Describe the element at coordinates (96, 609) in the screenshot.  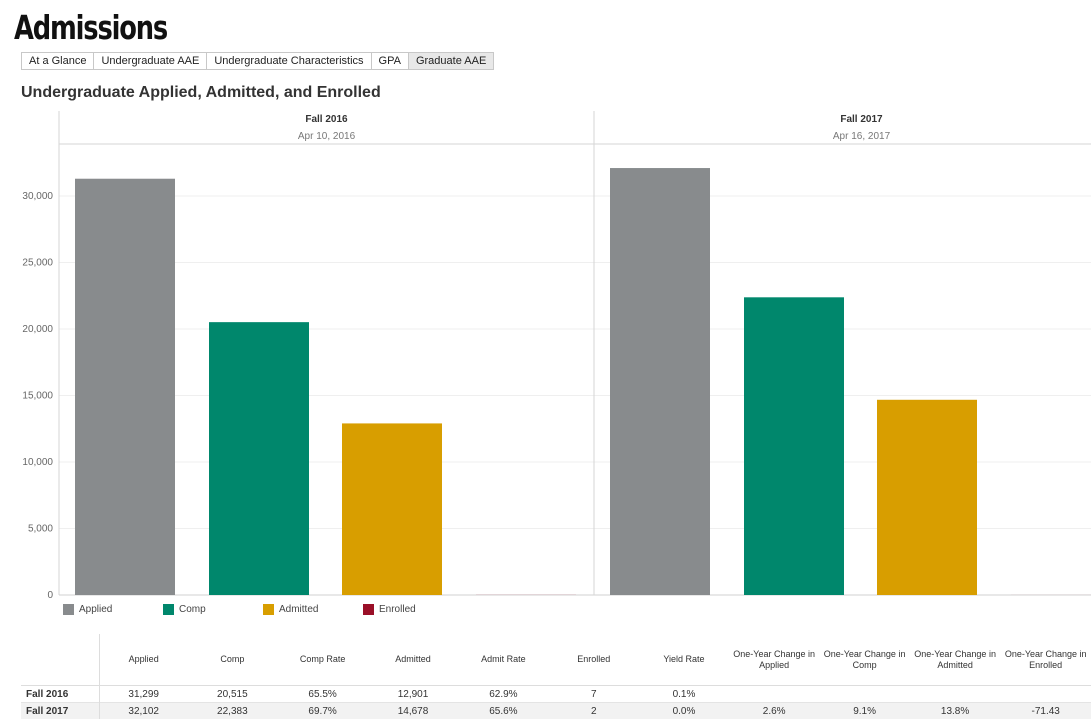
I see `legend-label-applied: Applied` at that location.